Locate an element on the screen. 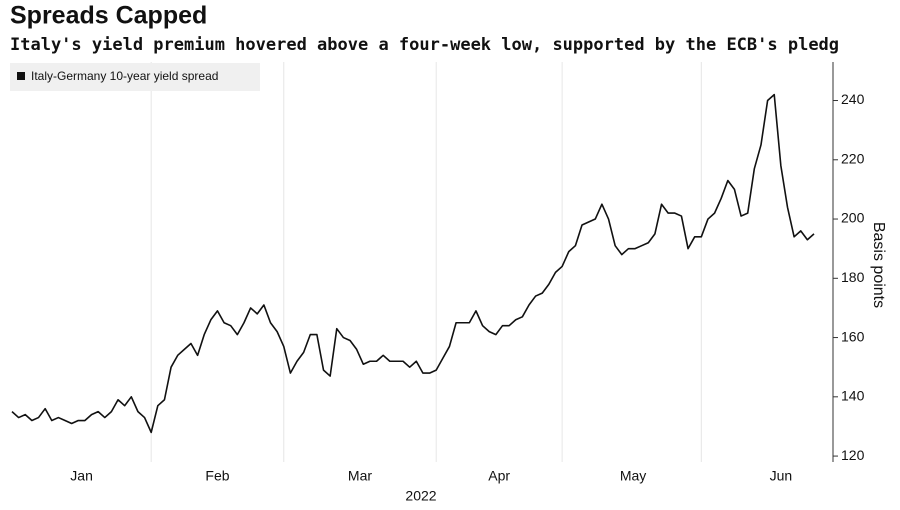 This screenshot has height=510, width=900. y-tick-label: 160 is located at coordinates (853, 336).